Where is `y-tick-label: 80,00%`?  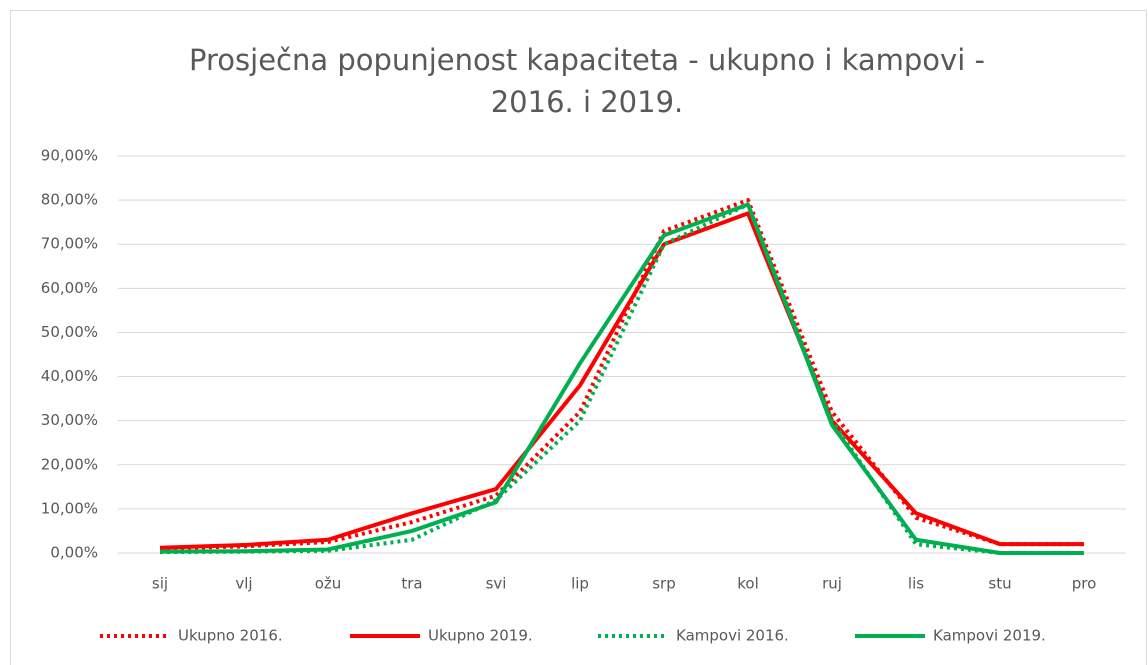 y-tick-label: 80,00% is located at coordinates (69, 200).